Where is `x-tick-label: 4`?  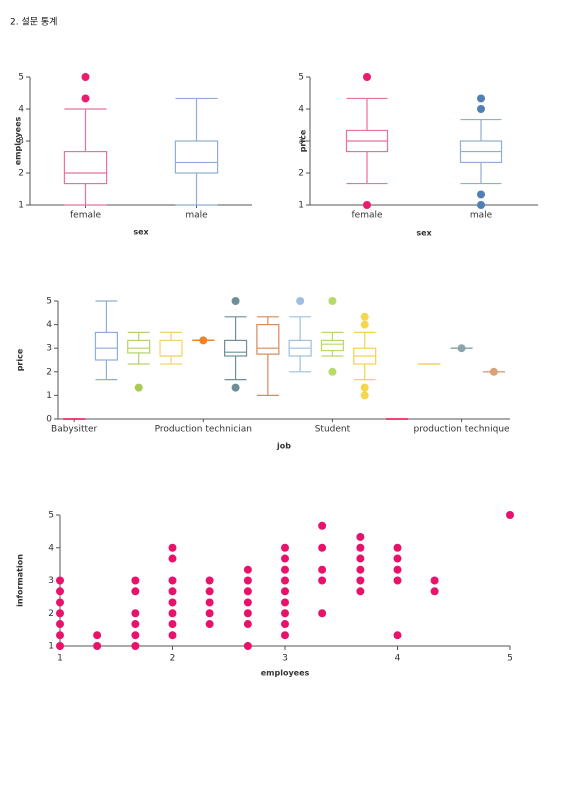 x-tick-label: 4 is located at coordinates (398, 659).